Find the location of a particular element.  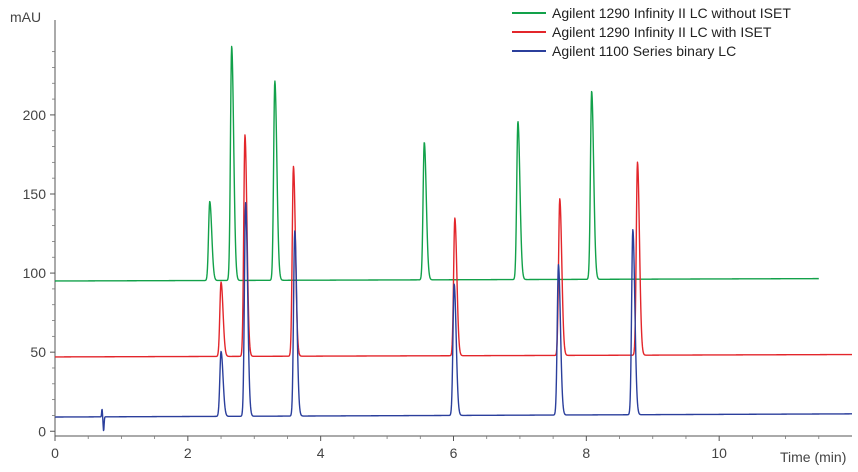

y-axis-label: mAU is located at coordinates (25, 17).